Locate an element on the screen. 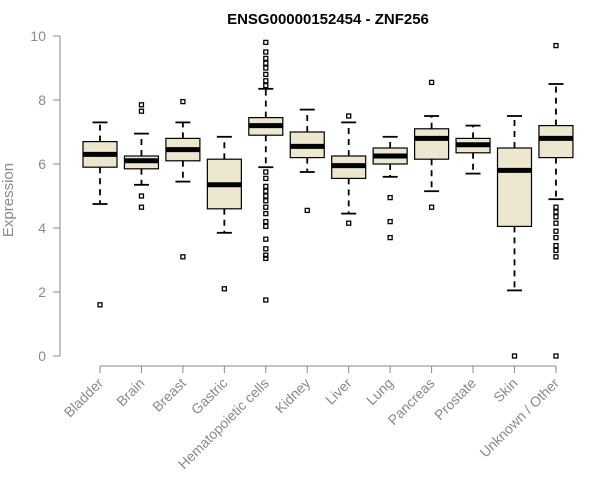  y-tick-label: 4 is located at coordinates (42, 228).